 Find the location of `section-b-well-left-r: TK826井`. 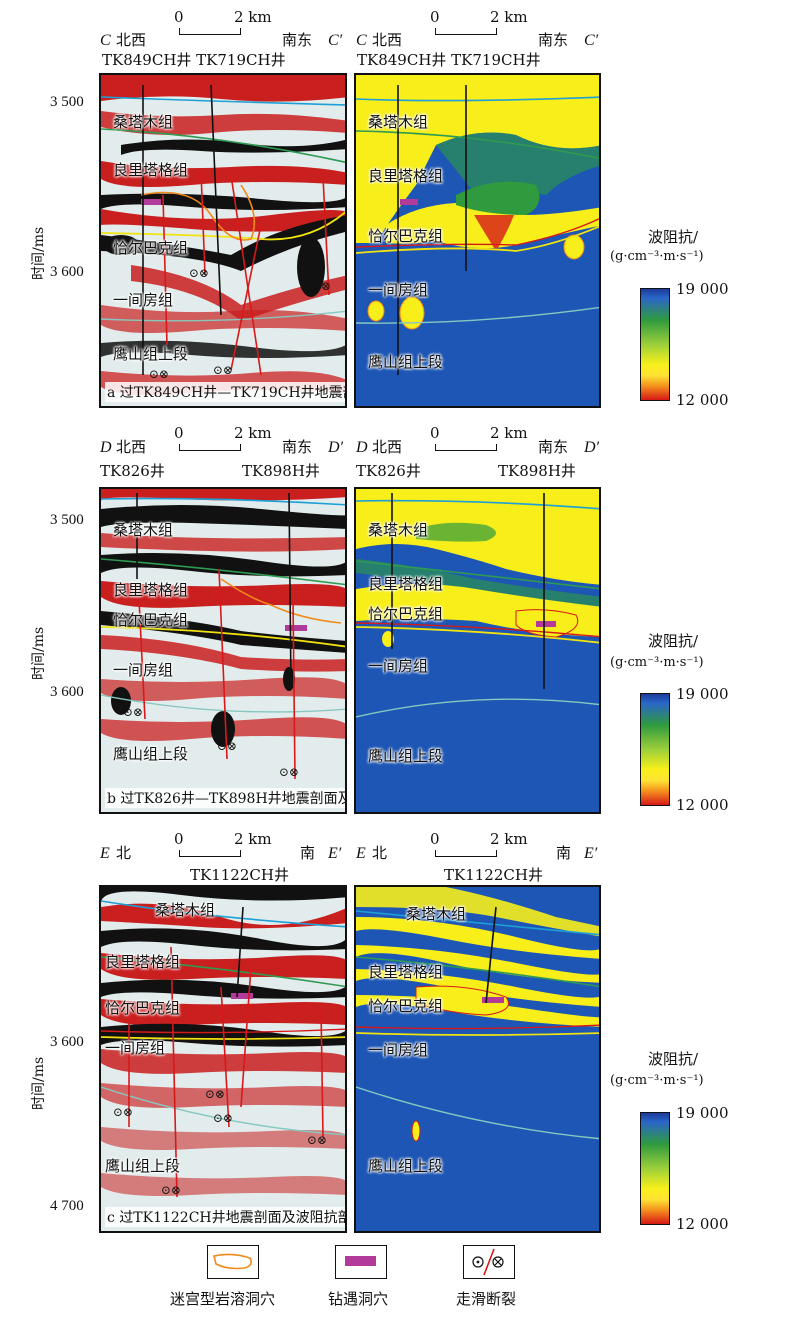

section-b-well-left-r: TK826井 is located at coordinates (388, 471).